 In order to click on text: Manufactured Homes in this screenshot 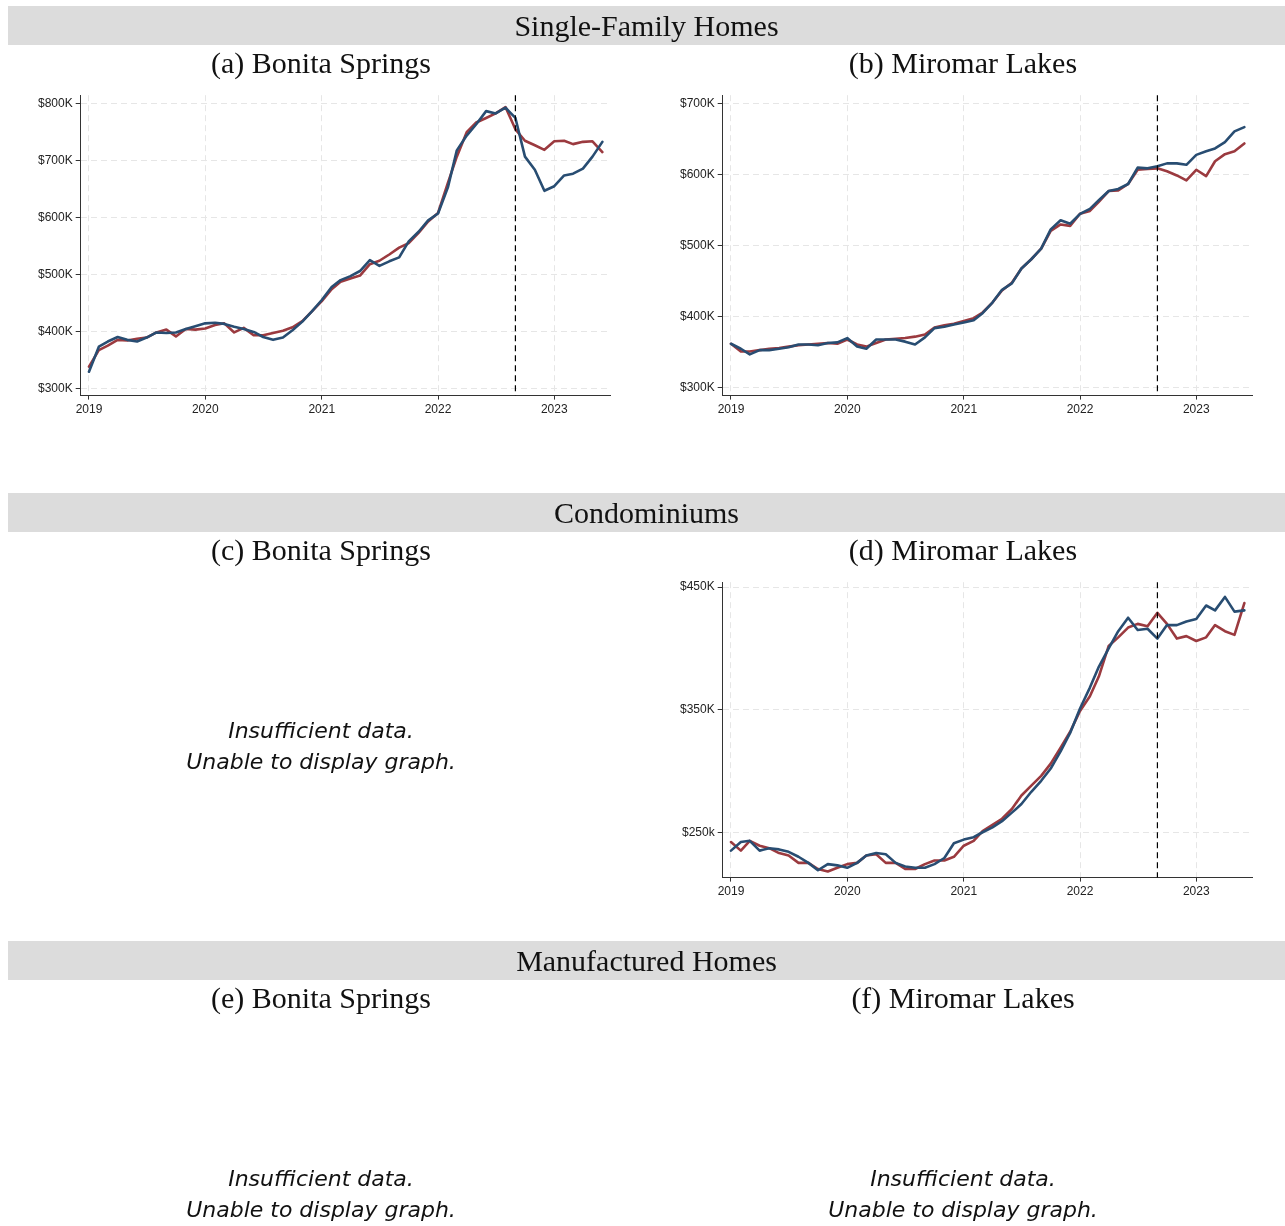, I will do `click(646, 960)`.